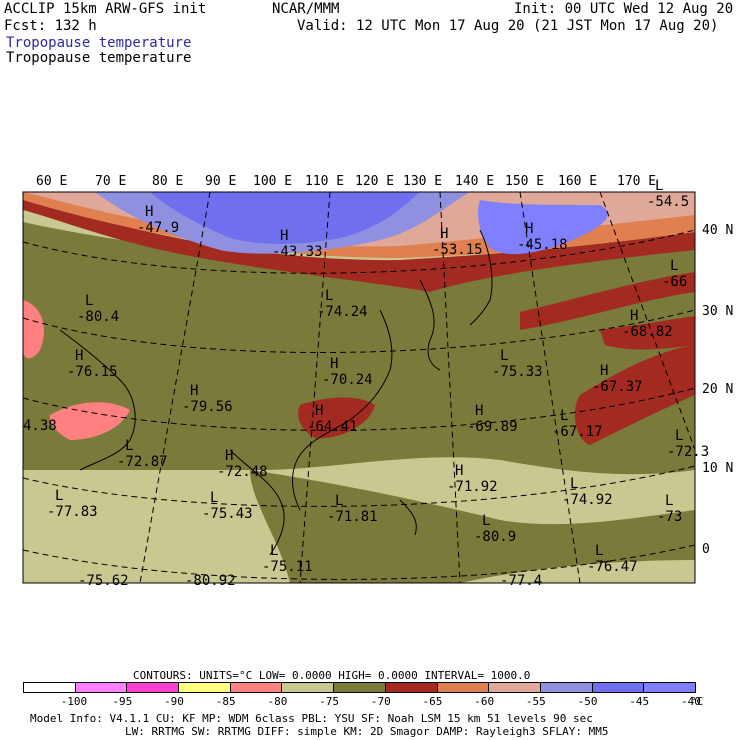 The image size is (740, 740). What do you see at coordinates (99, 58) in the screenshot?
I see `field-title-secondary: Tropopause temperature` at bounding box center [99, 58].